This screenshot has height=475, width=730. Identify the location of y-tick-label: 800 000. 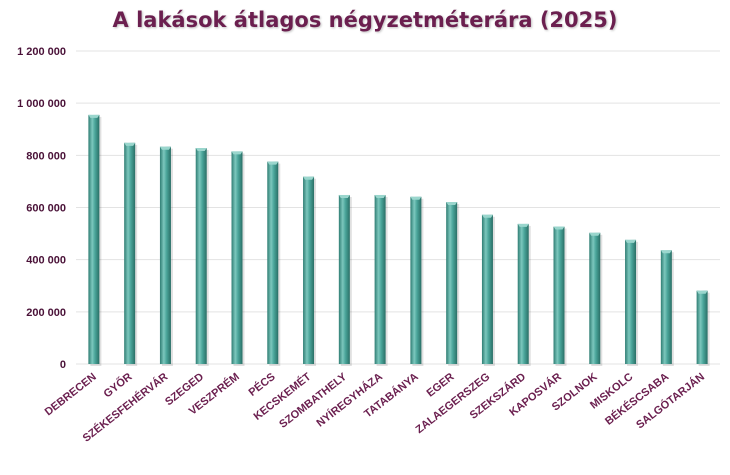
(46, 156).